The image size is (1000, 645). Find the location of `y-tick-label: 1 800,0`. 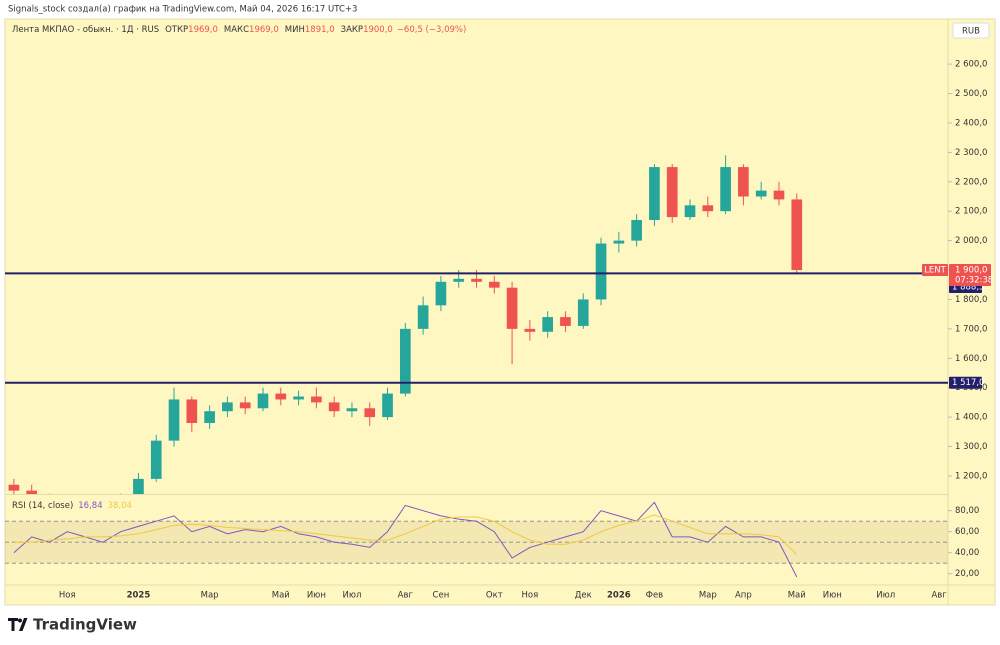

y-tick-label: 1 800,0 is located at coordinates (971, 300).